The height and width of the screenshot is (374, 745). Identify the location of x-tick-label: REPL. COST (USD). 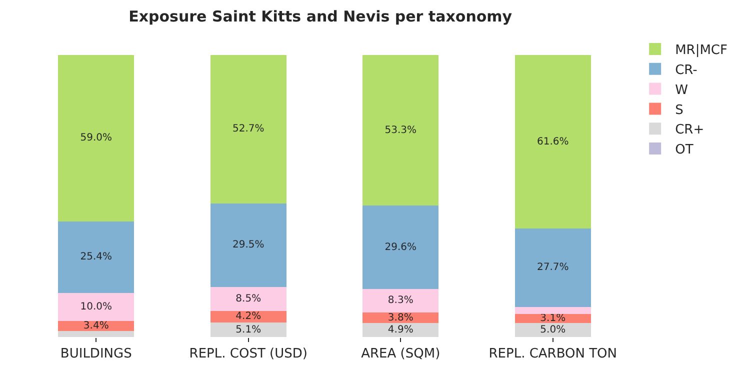
(248, 354).